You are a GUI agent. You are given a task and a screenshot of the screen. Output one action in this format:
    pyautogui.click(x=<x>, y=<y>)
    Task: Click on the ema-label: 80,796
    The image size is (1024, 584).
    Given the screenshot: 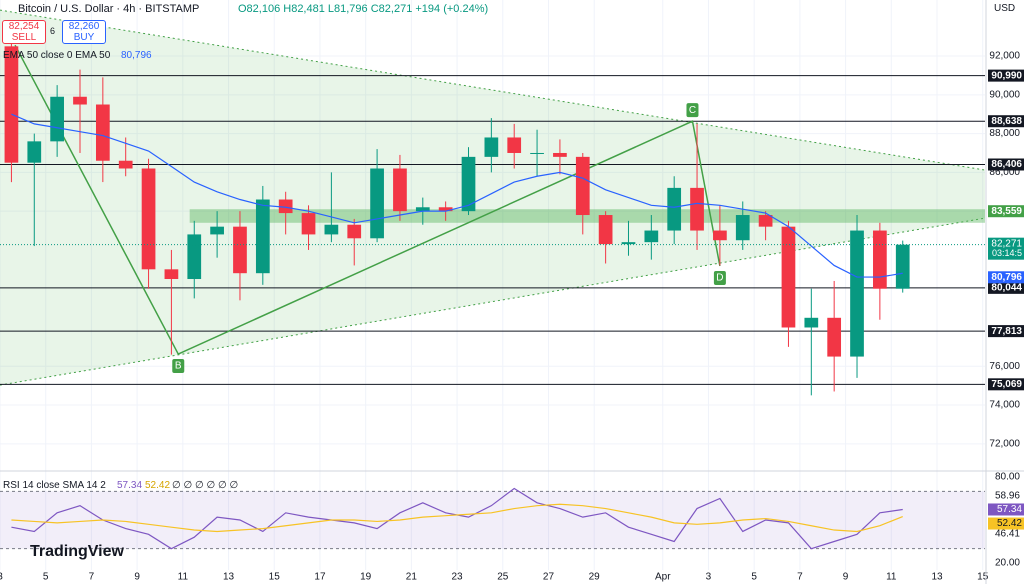 What is the action you would take?
    pyautogui.click(x=1006, y=277)
    